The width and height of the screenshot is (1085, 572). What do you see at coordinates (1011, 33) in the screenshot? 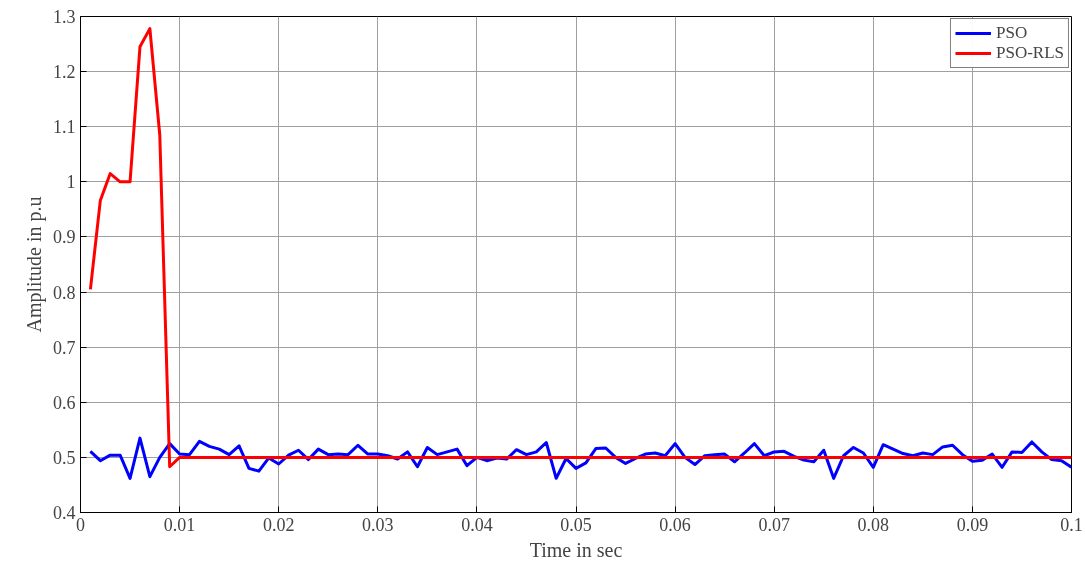
I see `legend-label: PSO` at bounding box center [1011, 33].